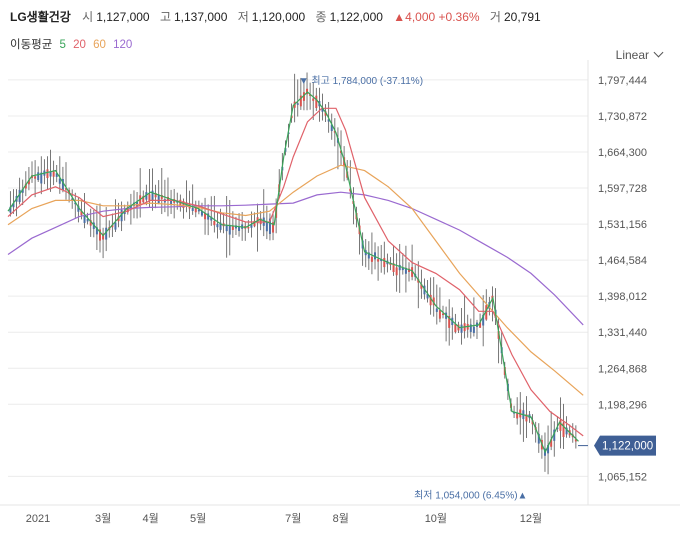 The image size is (680, 540). Describe the element at coordinates (632, 55) in the screenshot. I see `scale-label: Linear` at that location.